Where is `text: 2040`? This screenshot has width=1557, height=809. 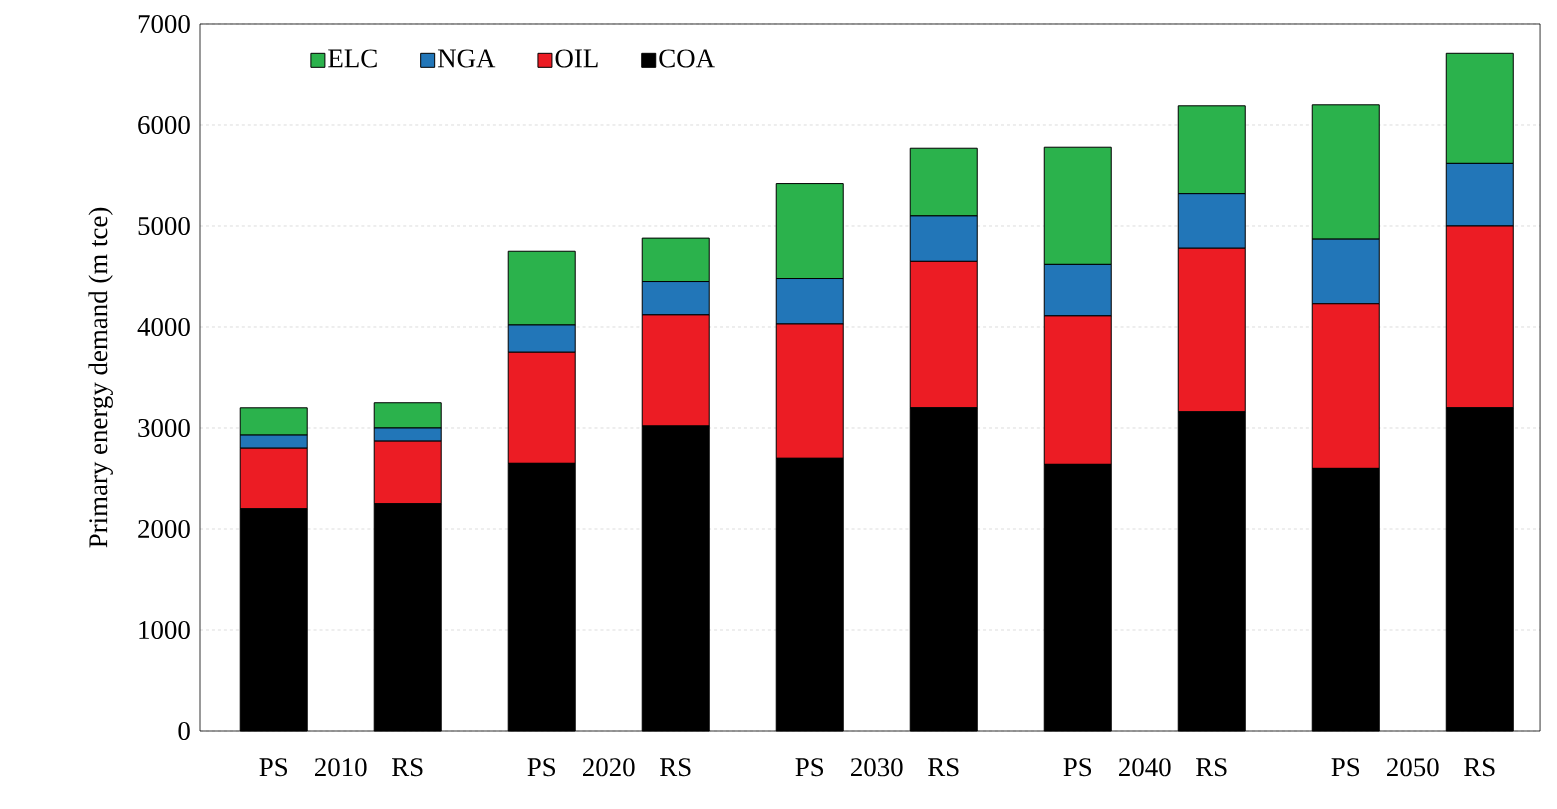
text: 2040 is located at coordinates (1145, 767).